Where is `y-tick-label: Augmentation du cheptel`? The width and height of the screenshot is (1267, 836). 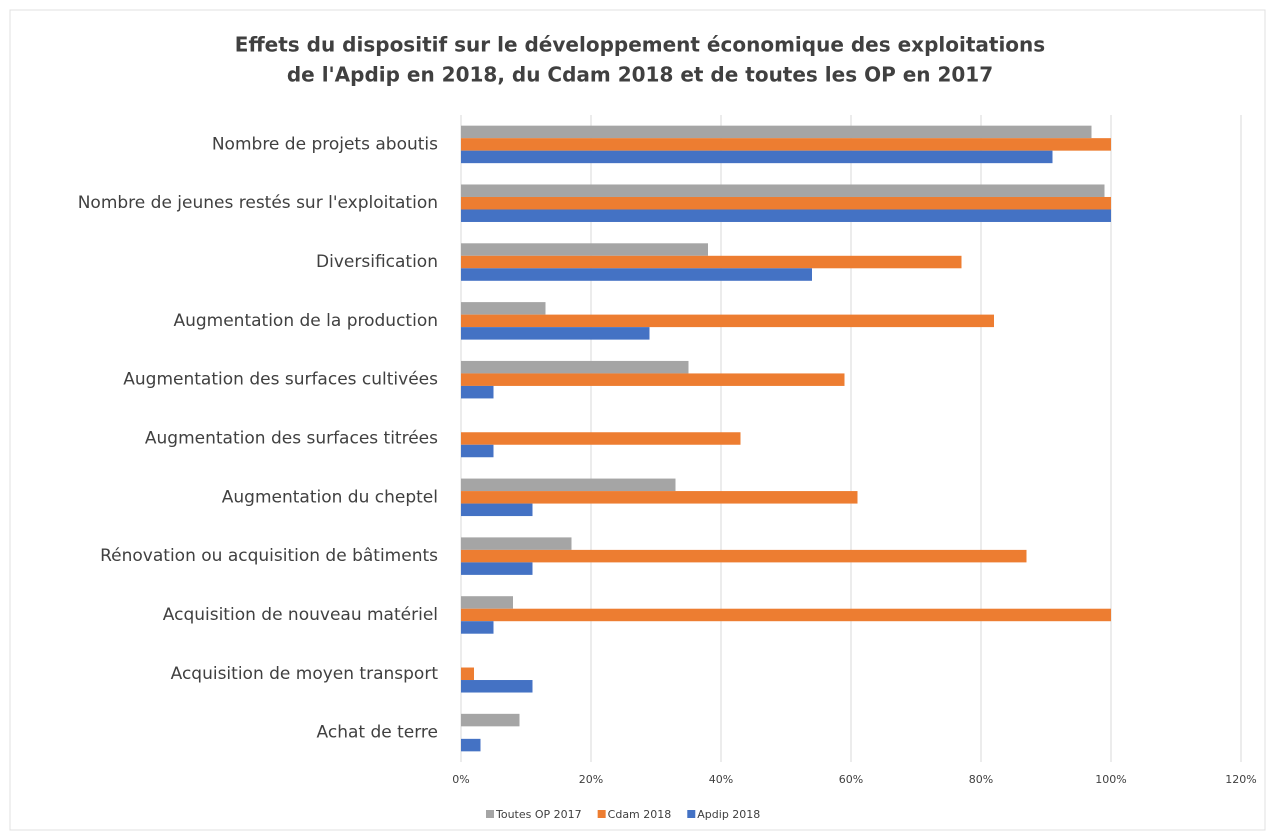 y-tick-label: Augmentation du cheptel is located at coordinates (330, 497).